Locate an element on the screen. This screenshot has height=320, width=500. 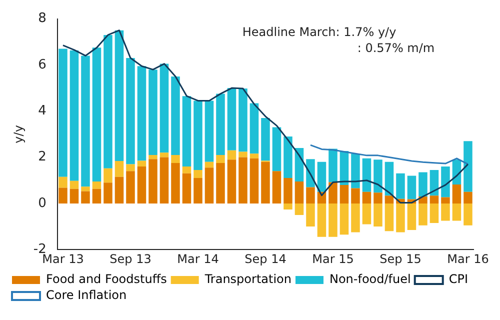
legend-label: CPI is located at coordinates (458, 279).